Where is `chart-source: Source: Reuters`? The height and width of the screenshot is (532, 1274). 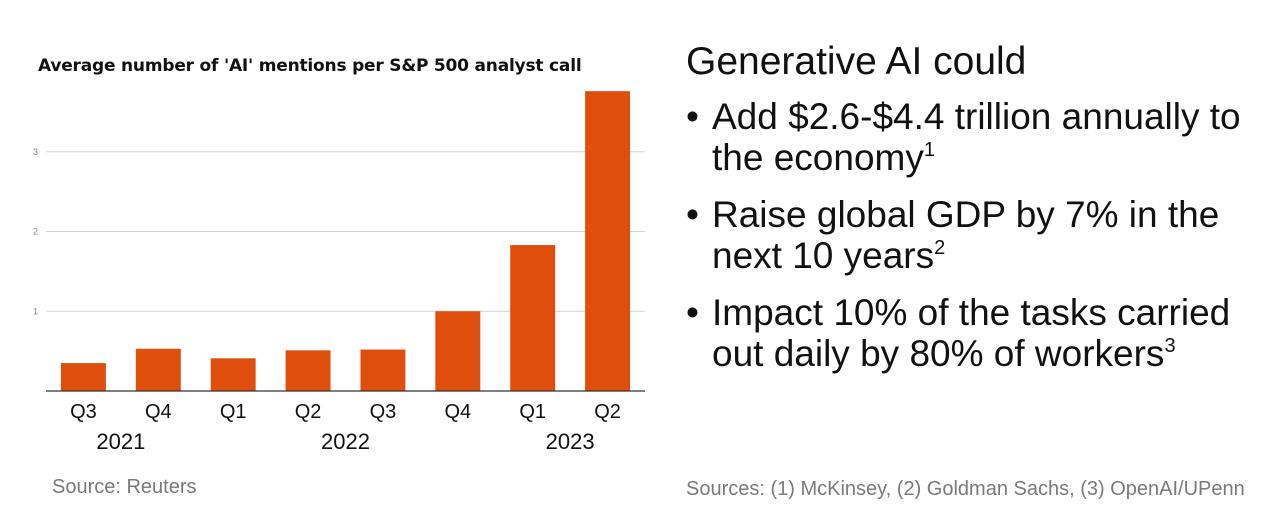
chart-source: Source: Reuters is located at coordinates (124, 487).